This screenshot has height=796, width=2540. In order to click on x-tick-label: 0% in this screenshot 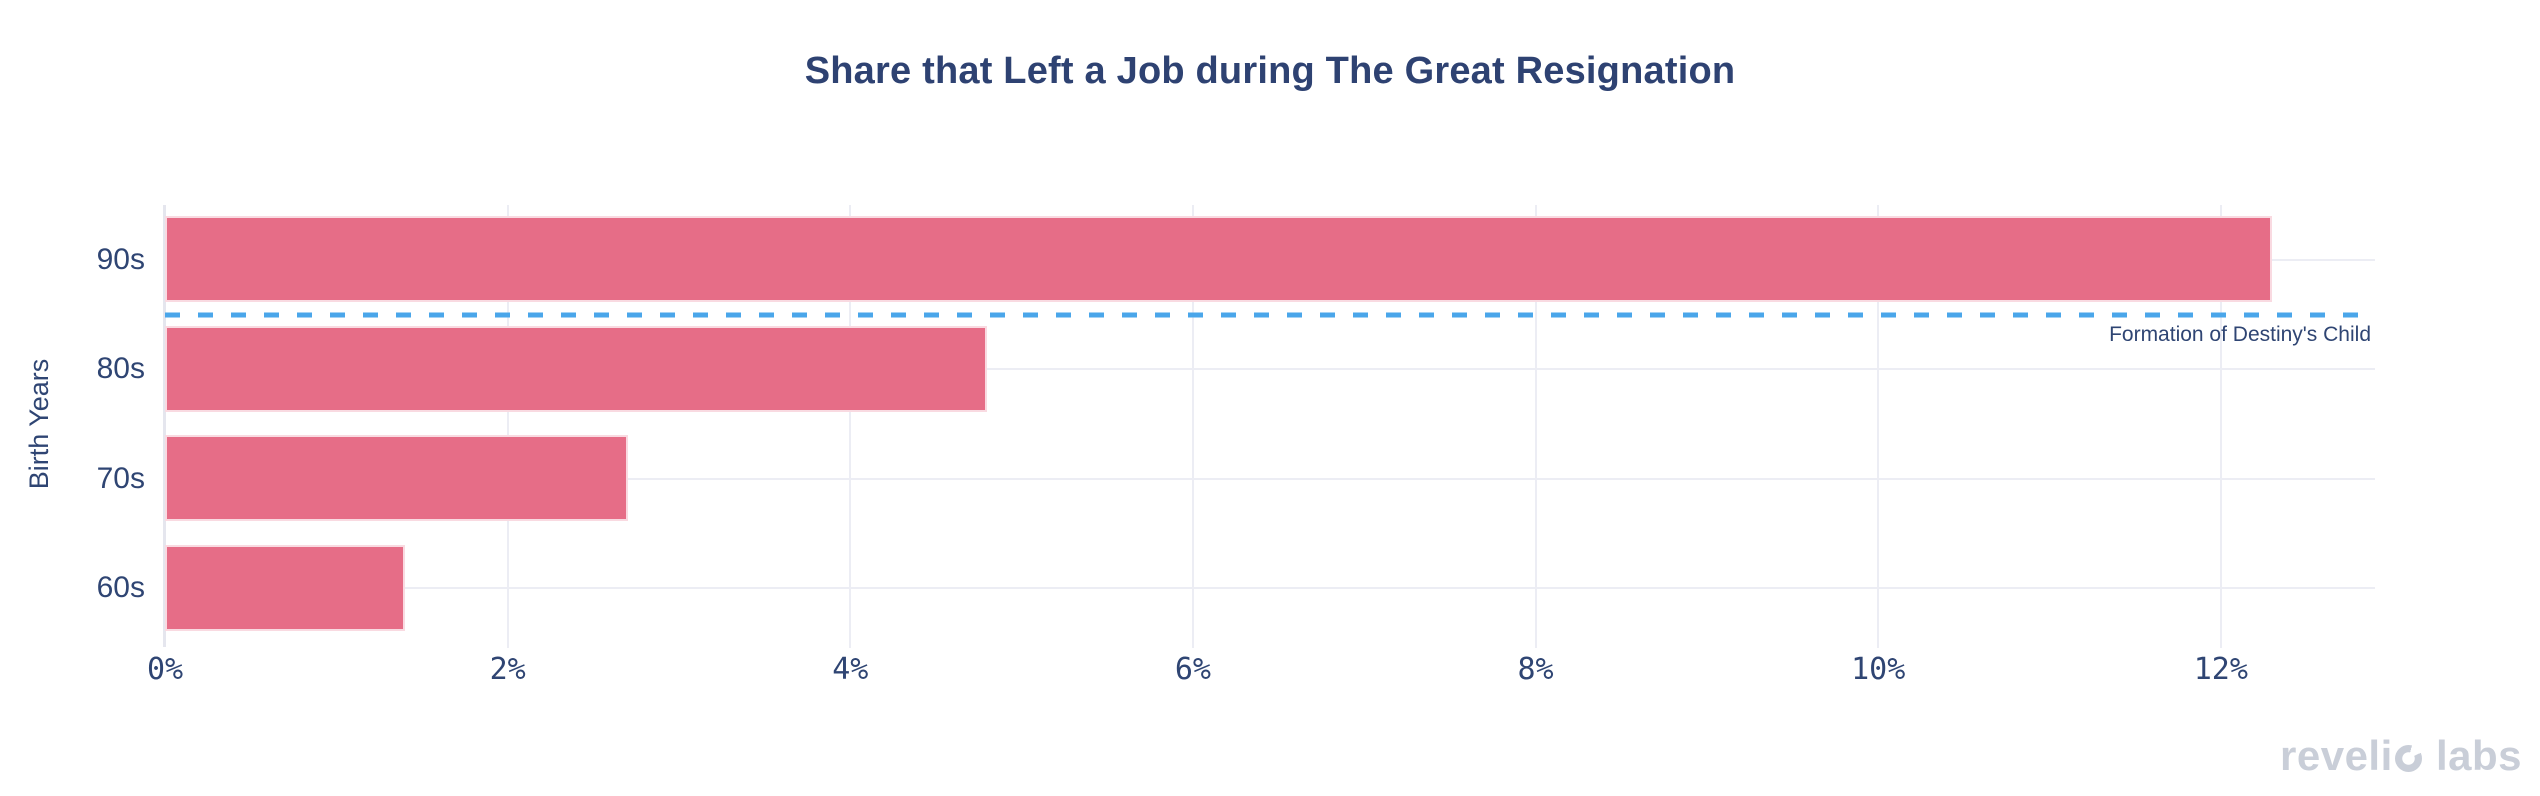, I will do `click(165, 669)`.